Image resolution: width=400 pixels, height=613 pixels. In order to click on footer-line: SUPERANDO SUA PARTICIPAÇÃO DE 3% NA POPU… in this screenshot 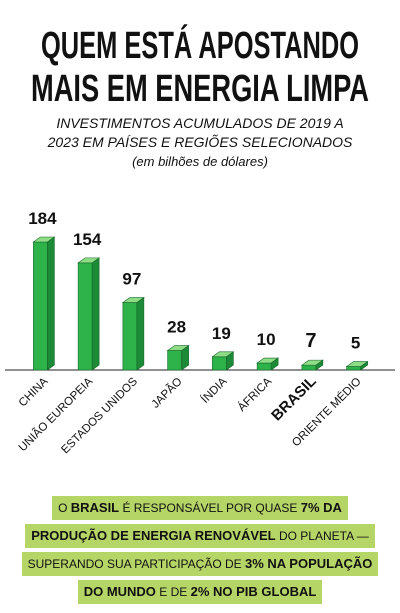, I will do `click(200, 564)`.